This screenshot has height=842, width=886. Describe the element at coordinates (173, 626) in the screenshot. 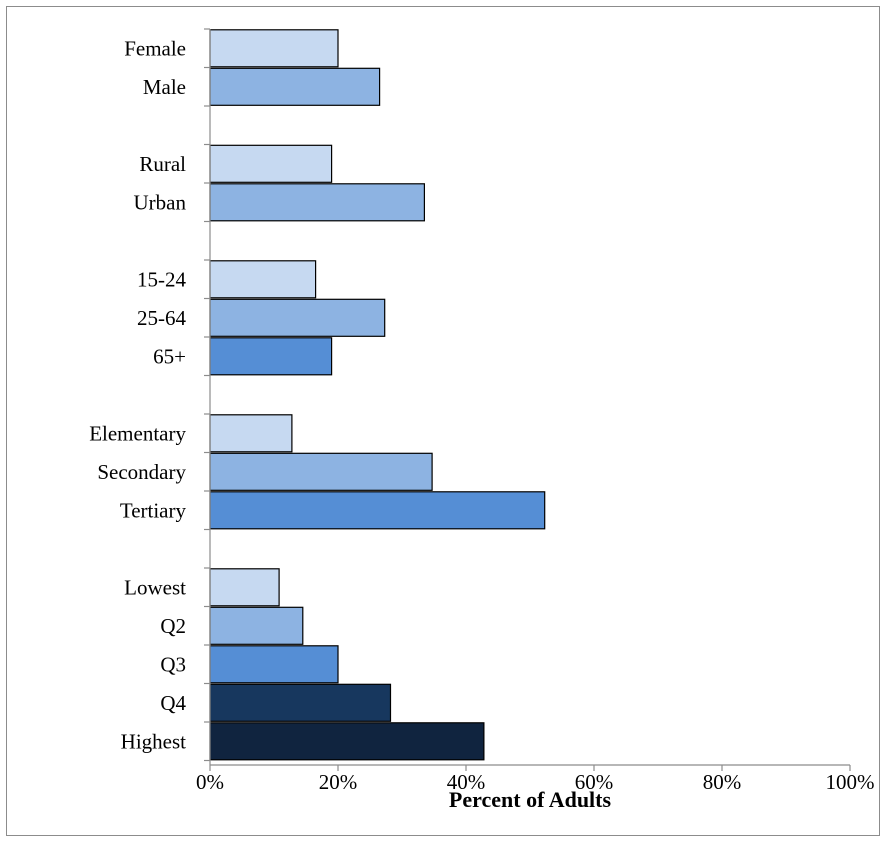

I see `category-label: Q2` at that location.